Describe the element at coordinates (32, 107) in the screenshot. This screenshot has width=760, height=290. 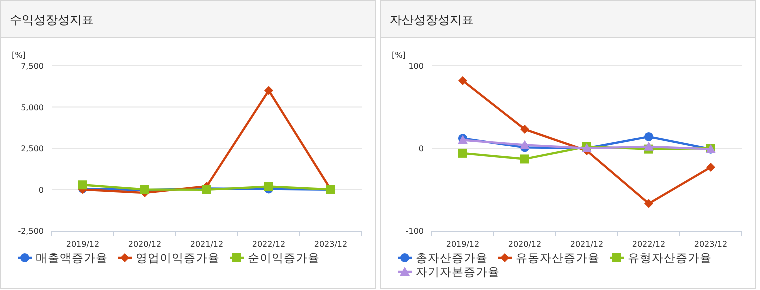
I see `y-tick-label: 5,000` at that location.